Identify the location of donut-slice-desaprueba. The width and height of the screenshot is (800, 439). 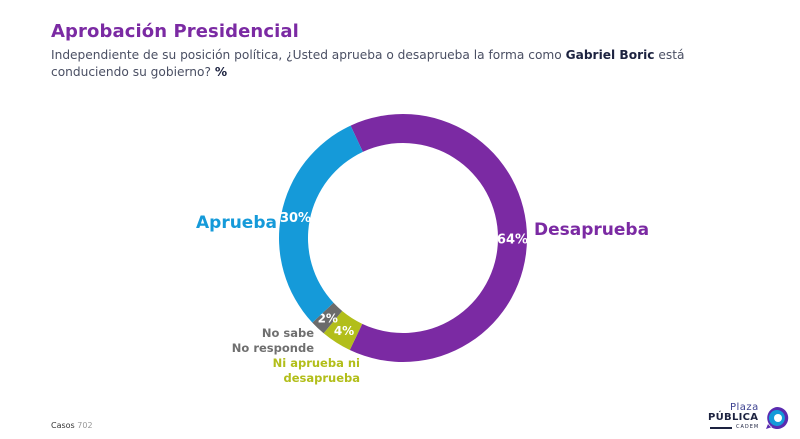
(438, 238).